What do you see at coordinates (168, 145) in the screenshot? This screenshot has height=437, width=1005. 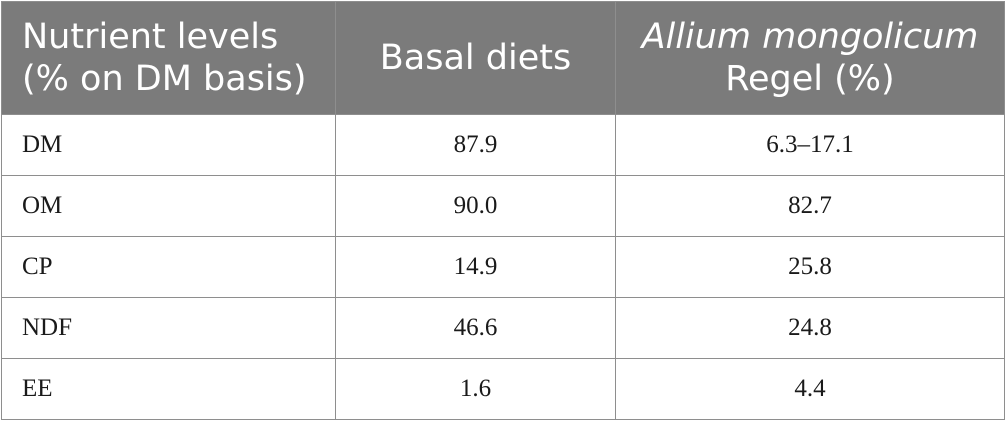 I see `row-dm-nutrient: DM` at bounding box center [168, 145].